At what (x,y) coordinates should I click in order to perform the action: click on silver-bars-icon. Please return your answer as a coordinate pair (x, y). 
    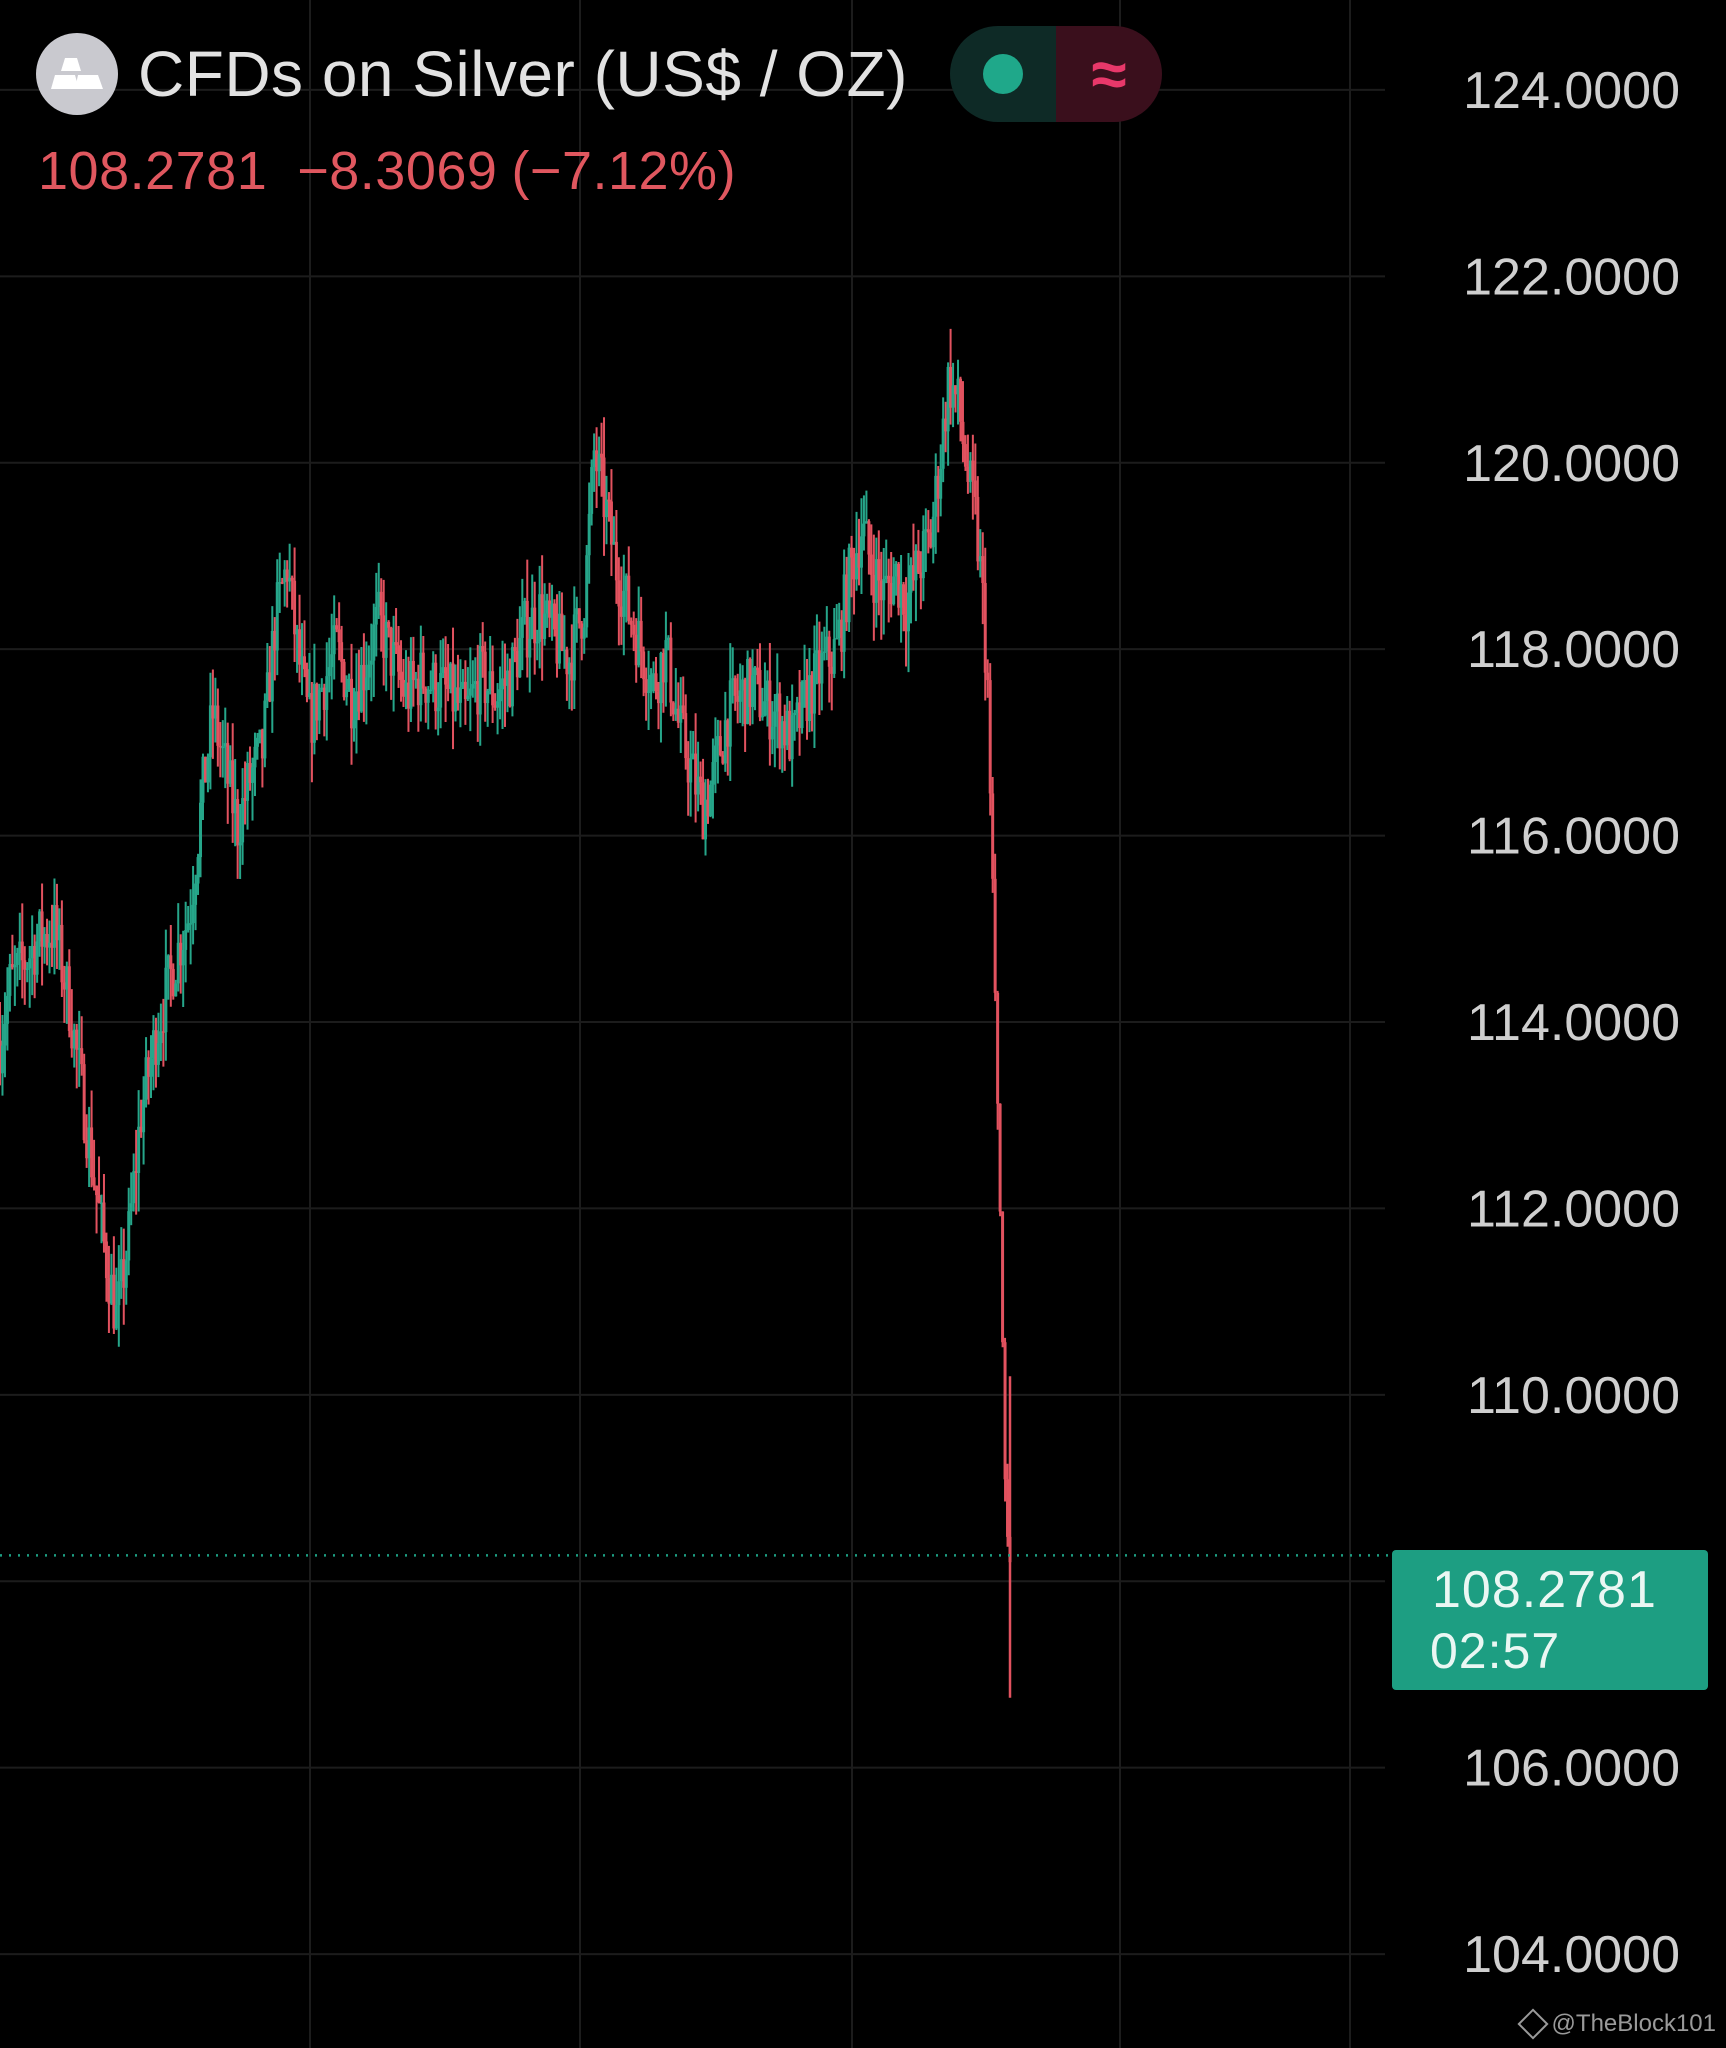
    Looking at the image, I should click on (77, 74).